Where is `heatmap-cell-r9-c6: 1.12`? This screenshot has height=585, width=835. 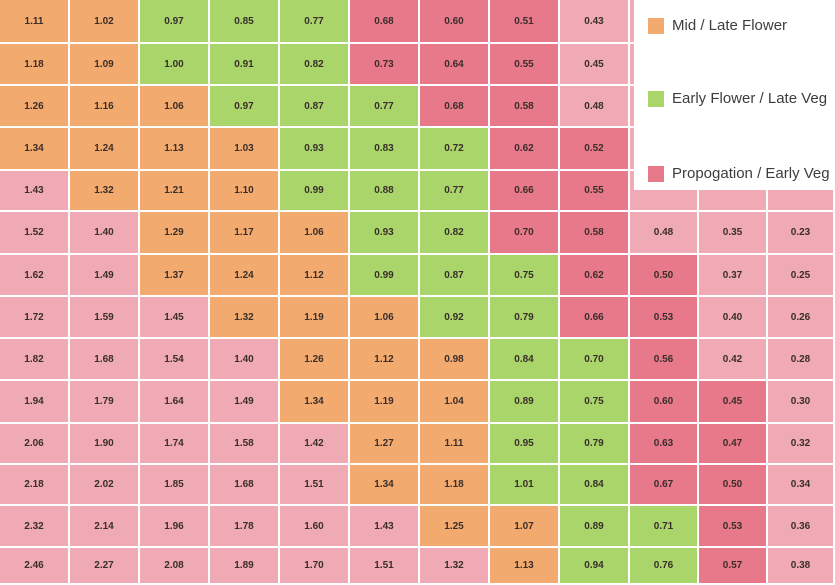
heatmap-cell-r9-c6: 1.12 is located at coordinates (384, 359).